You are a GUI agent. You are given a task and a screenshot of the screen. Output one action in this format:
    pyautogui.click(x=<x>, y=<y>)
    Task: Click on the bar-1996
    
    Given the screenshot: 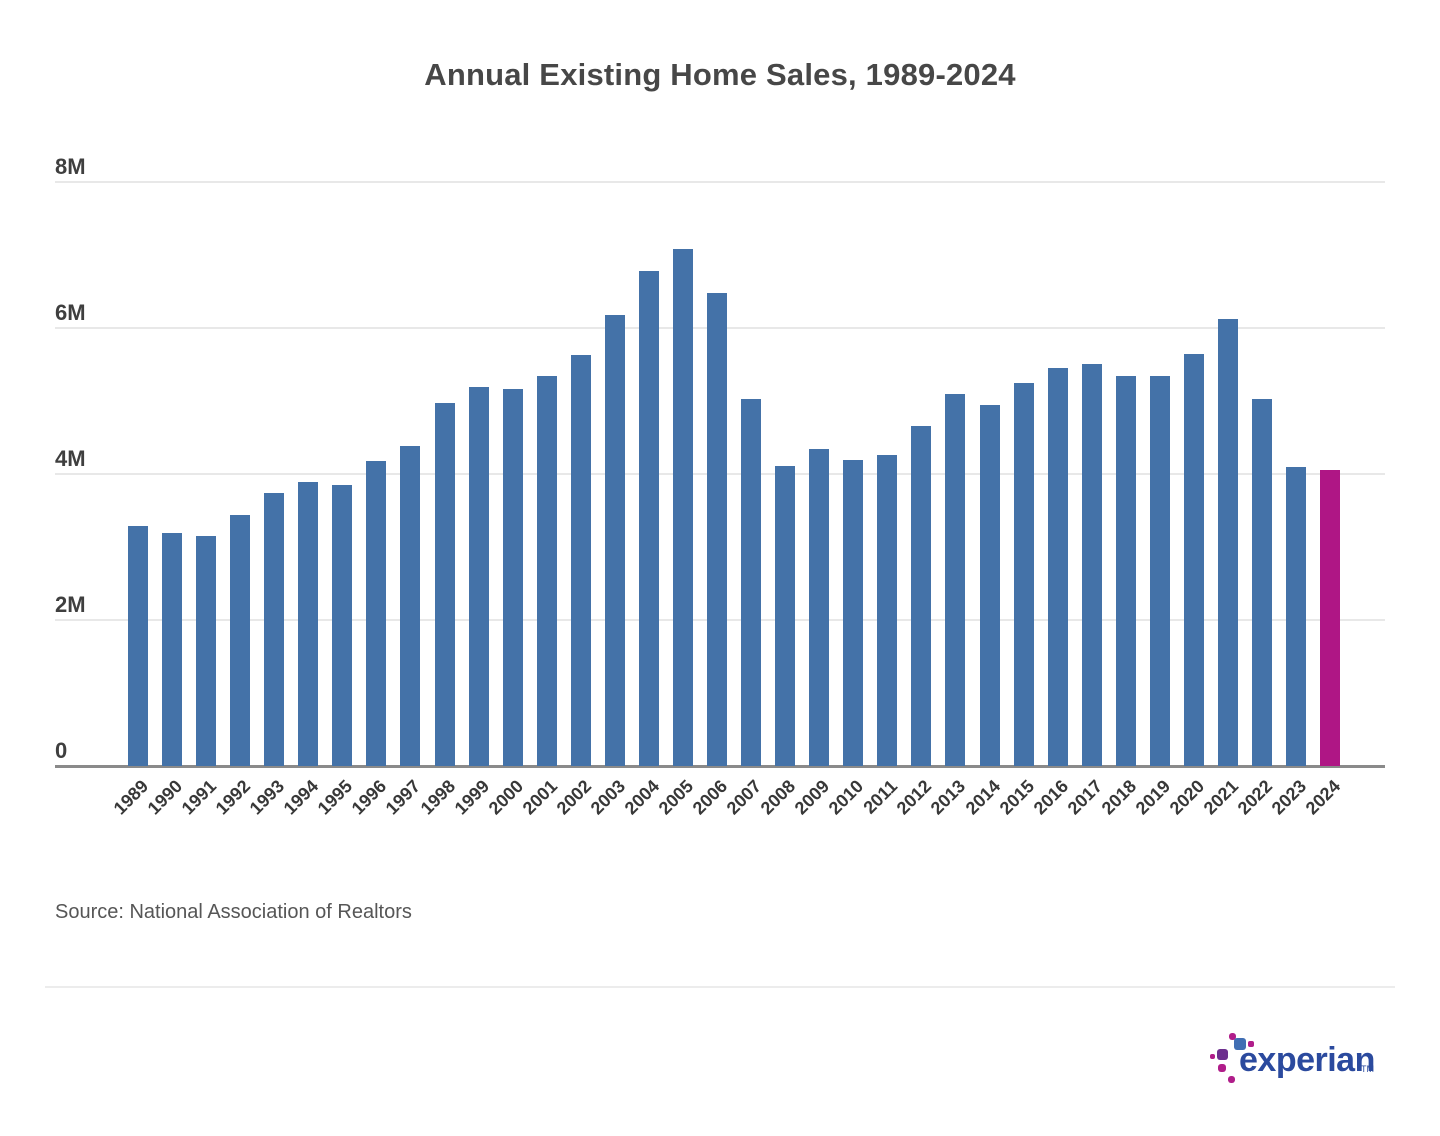 What is the action you would take?
    pyautogui.click(x=376, y=613)
    